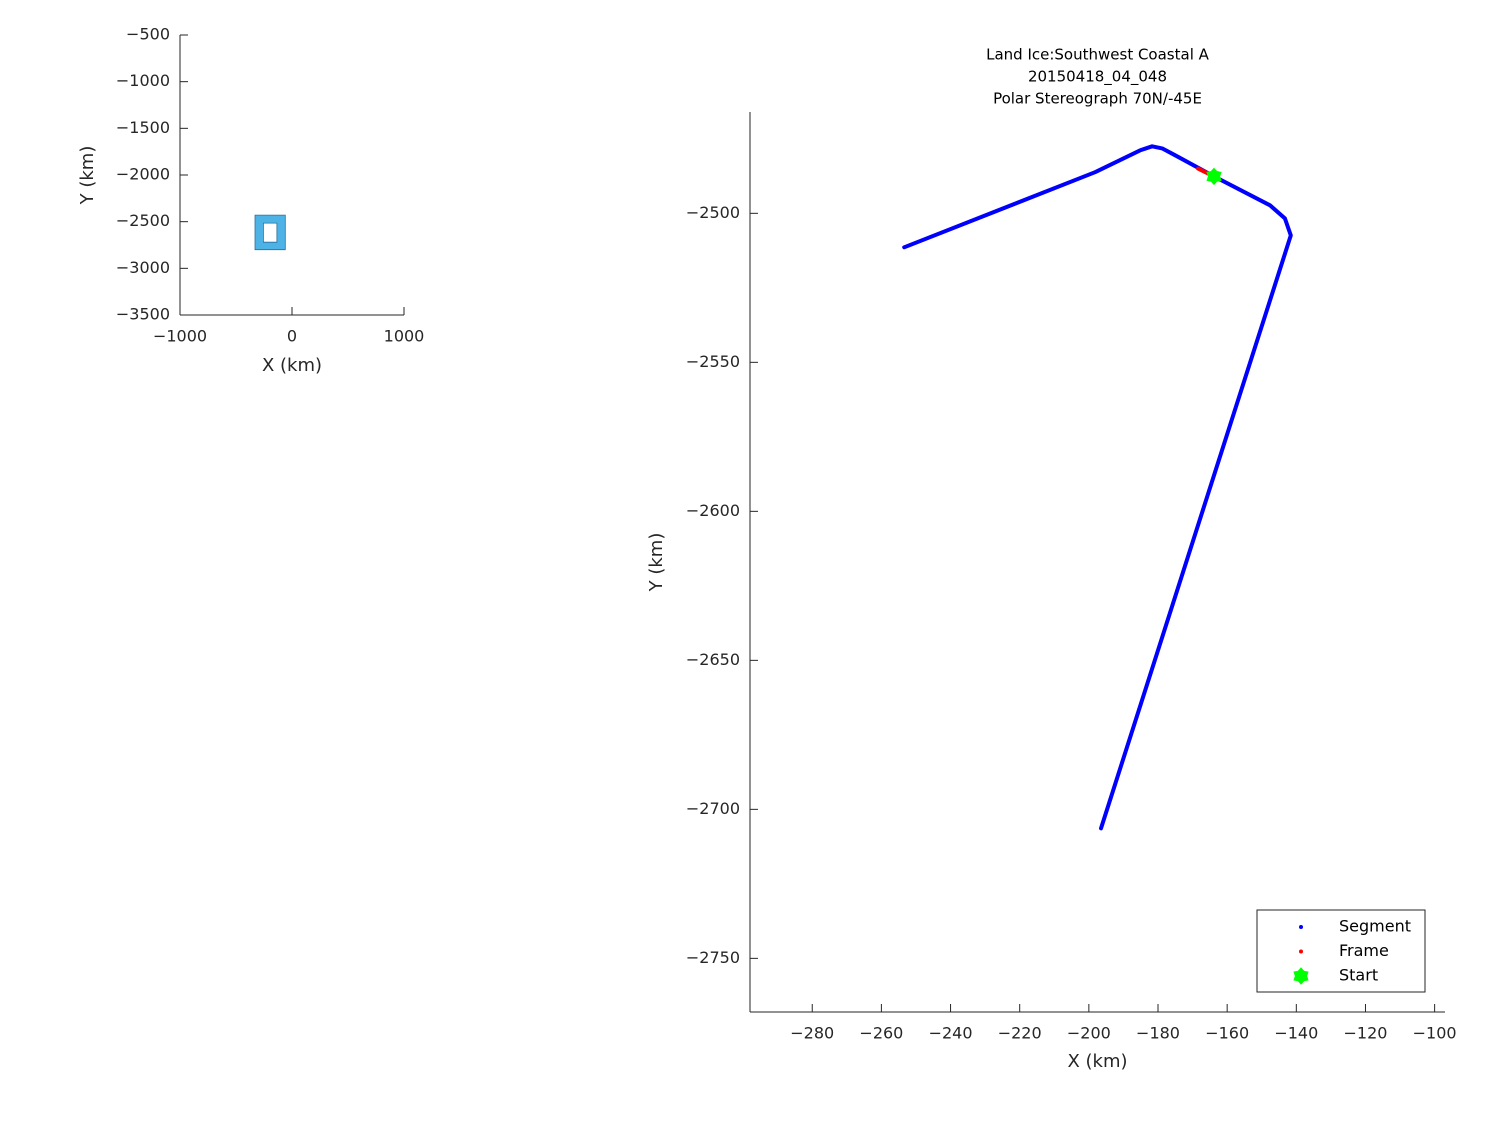 This screenshot has height=1125, width=1500. I want to click on x-tick-label: −220, so click(1020, 1033).